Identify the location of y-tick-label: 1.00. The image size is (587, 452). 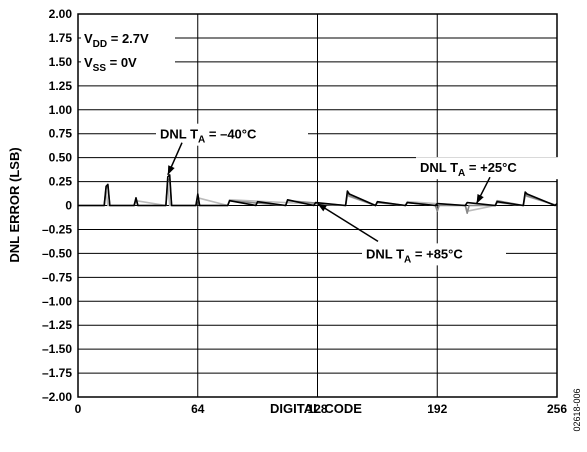
(61, 110).